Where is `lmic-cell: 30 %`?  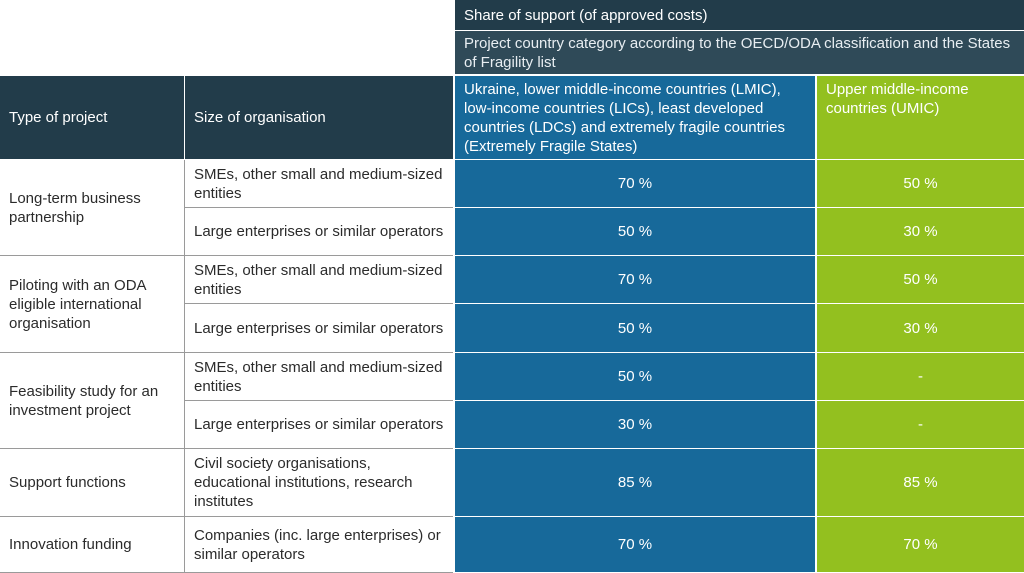
lmic-cell: 30 % is located at coordinates (635, 424).